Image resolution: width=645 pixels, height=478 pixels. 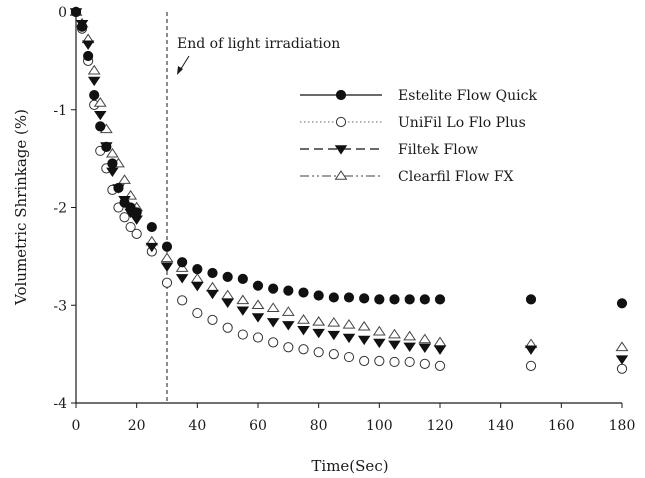 I want to click on y-tick-label: -3, so click(x=60, y=306).